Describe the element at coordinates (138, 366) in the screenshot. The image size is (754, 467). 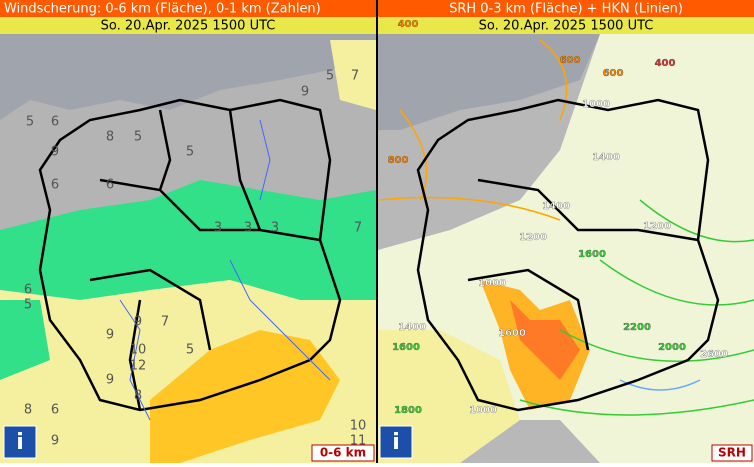
I see `map-number: 12` at that location.